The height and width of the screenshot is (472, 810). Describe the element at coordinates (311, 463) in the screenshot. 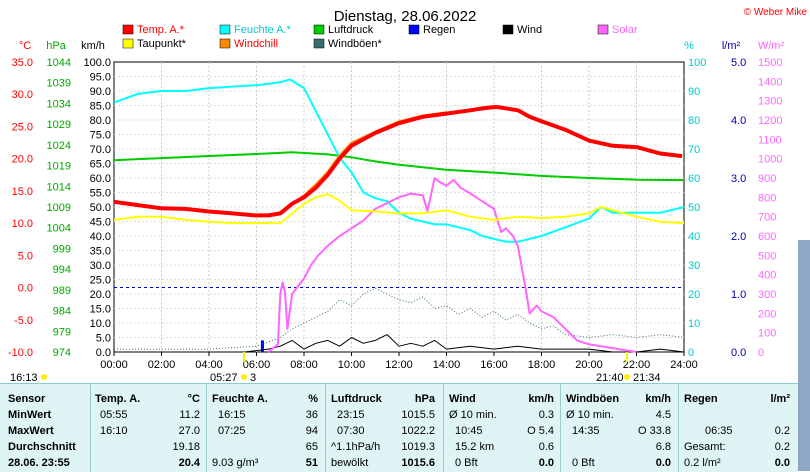

I see `hum-current-value: 51` at that location.